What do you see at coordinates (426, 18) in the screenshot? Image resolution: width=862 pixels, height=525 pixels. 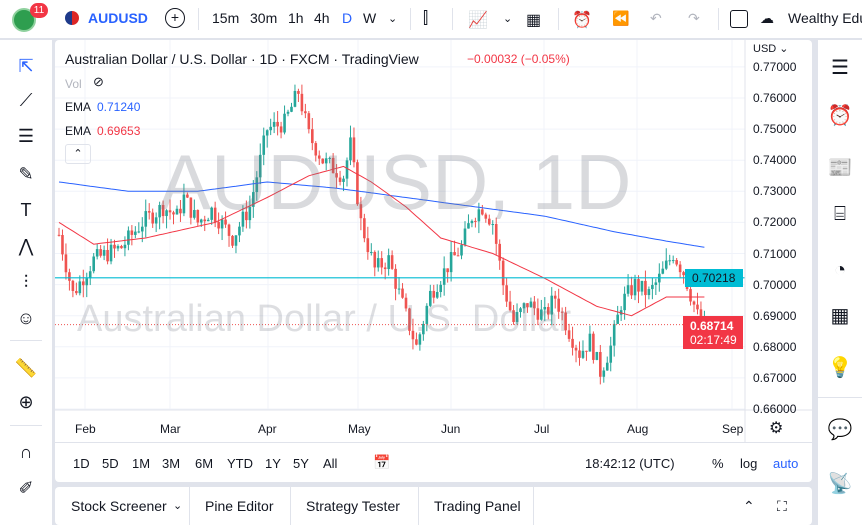 I see `candles-icon: ⫿` at bounding box center [426, 18].